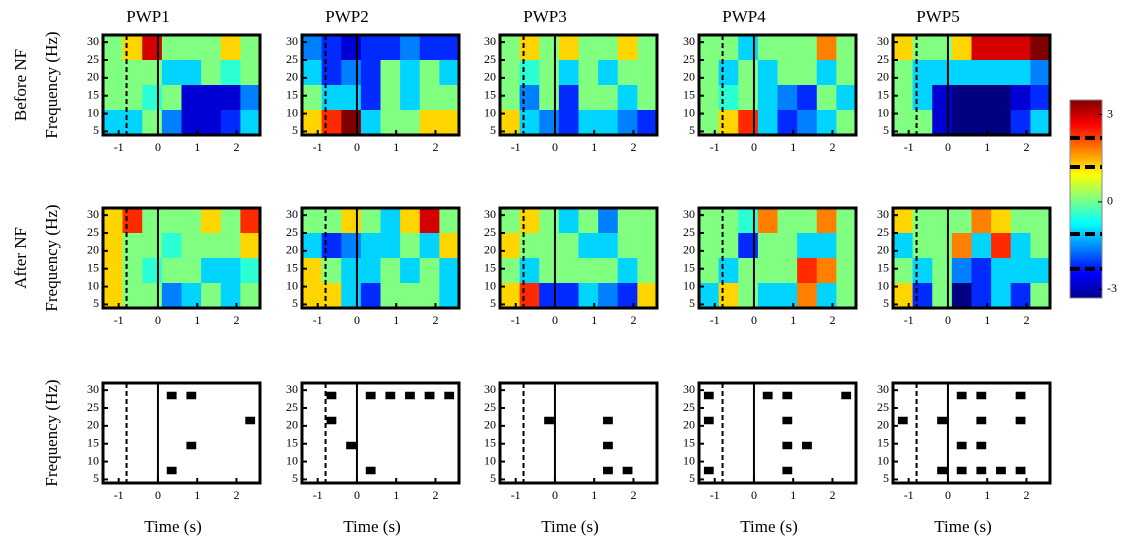 The height and width of the screenshot is (545, 1129). I want to click on colorbar-tick-label: 0, so click(1110, 201).